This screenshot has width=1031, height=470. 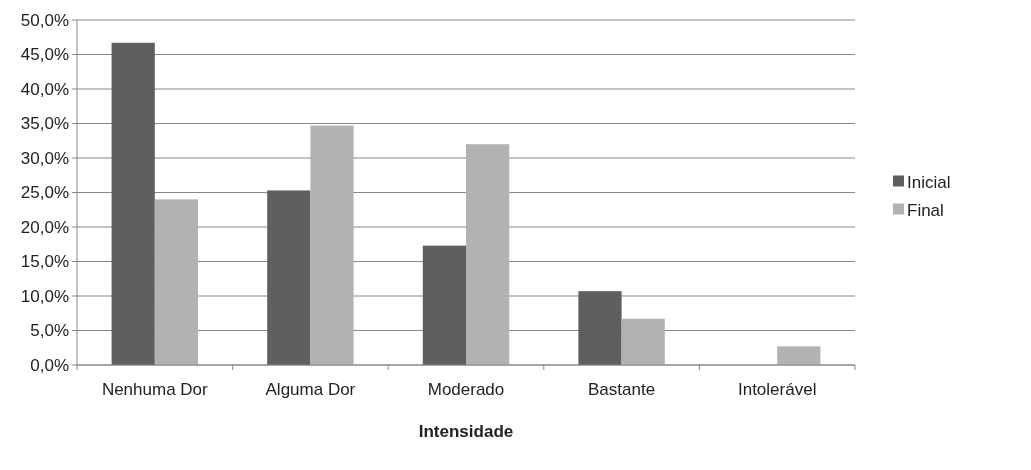 I want to click on x-tick-label: Intolerável, so click(x=777, y=389).